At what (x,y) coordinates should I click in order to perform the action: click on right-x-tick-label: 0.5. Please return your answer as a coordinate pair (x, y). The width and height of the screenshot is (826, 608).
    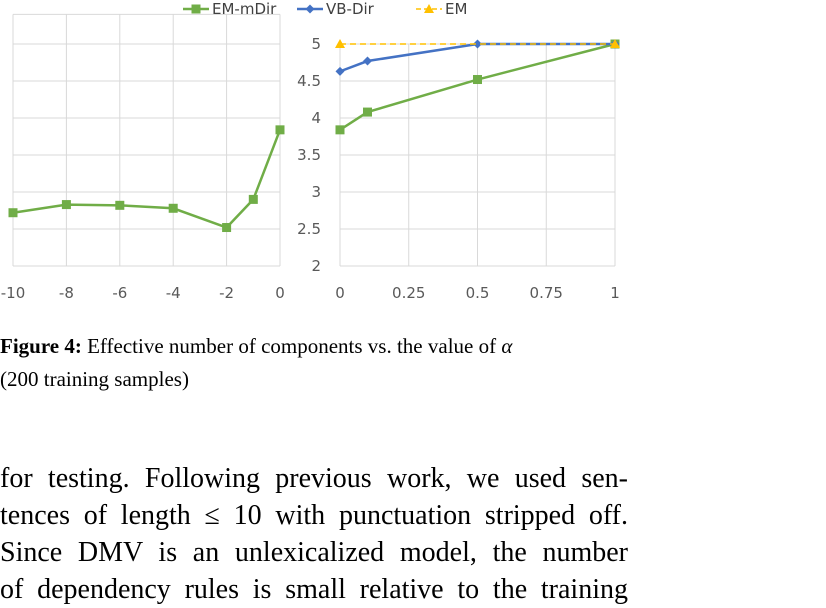
    Looking at the image, I should click on (478, 293).